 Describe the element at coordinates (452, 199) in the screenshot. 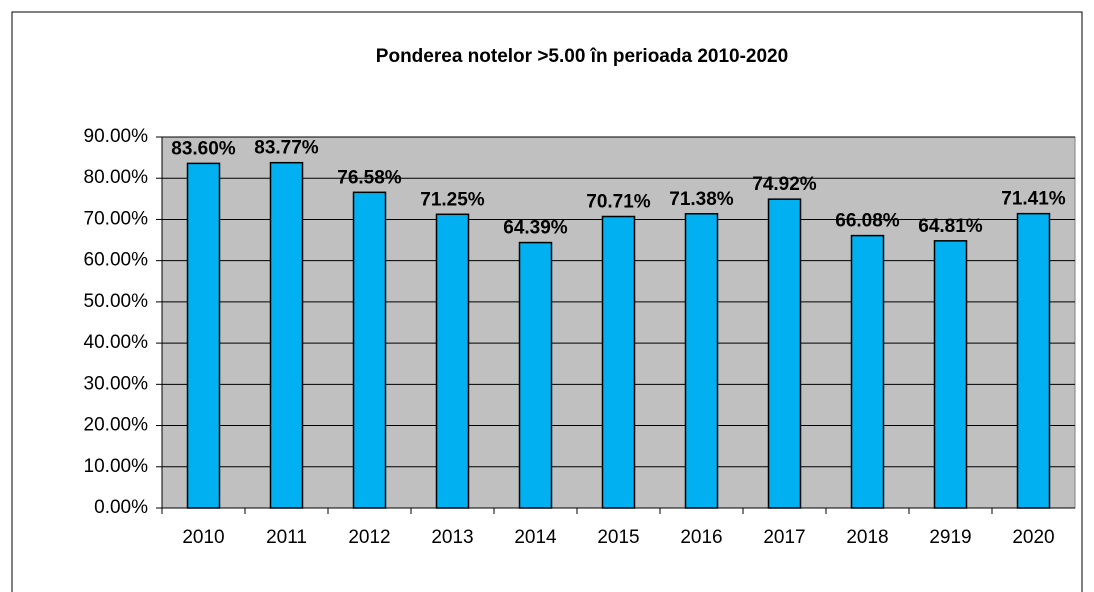

I see `data-label: 71.25%` at that location.